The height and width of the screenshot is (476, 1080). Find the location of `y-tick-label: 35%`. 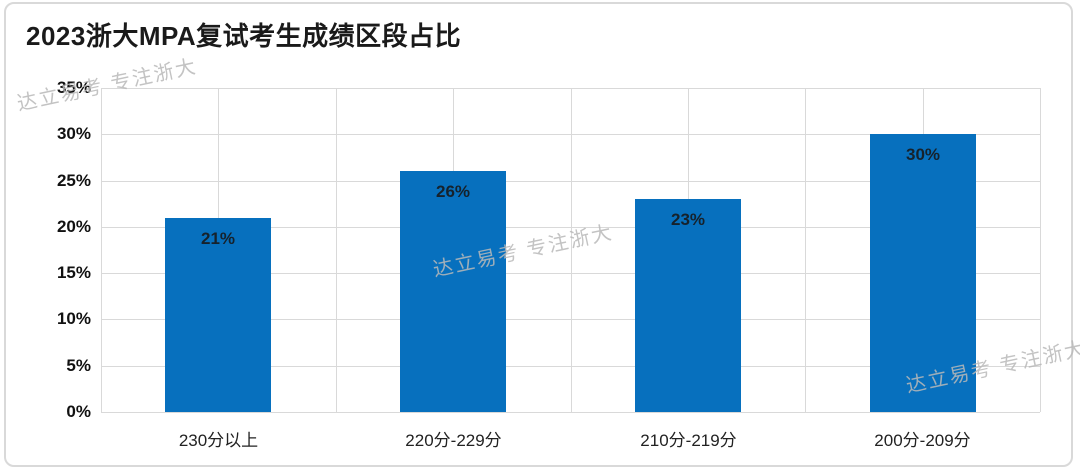

y-tick-label: 35% is located at coordinates (73, 87).